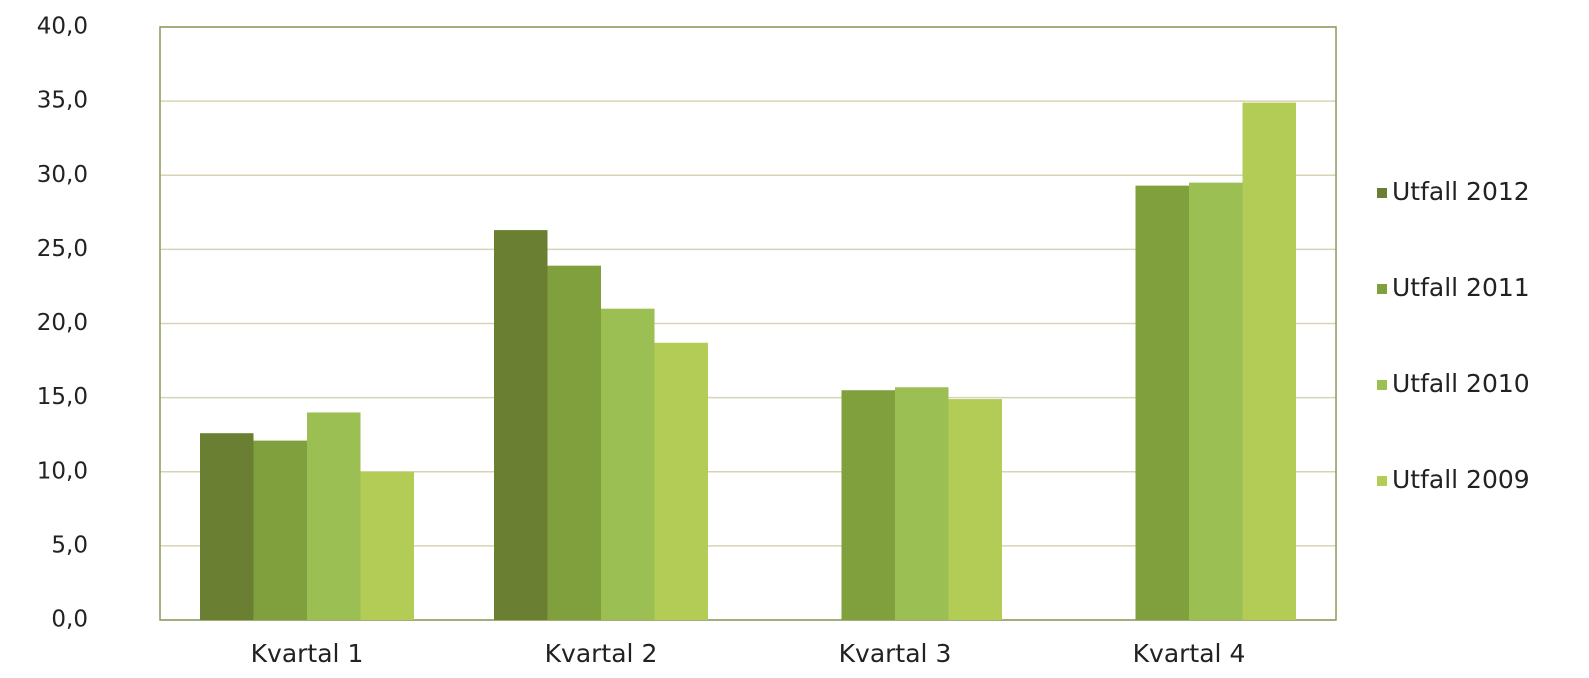 Image resolution: width=1589 pixels, height=678 pixels. I want to click on legend-label: Utfall 2010, so click(1461, 383).